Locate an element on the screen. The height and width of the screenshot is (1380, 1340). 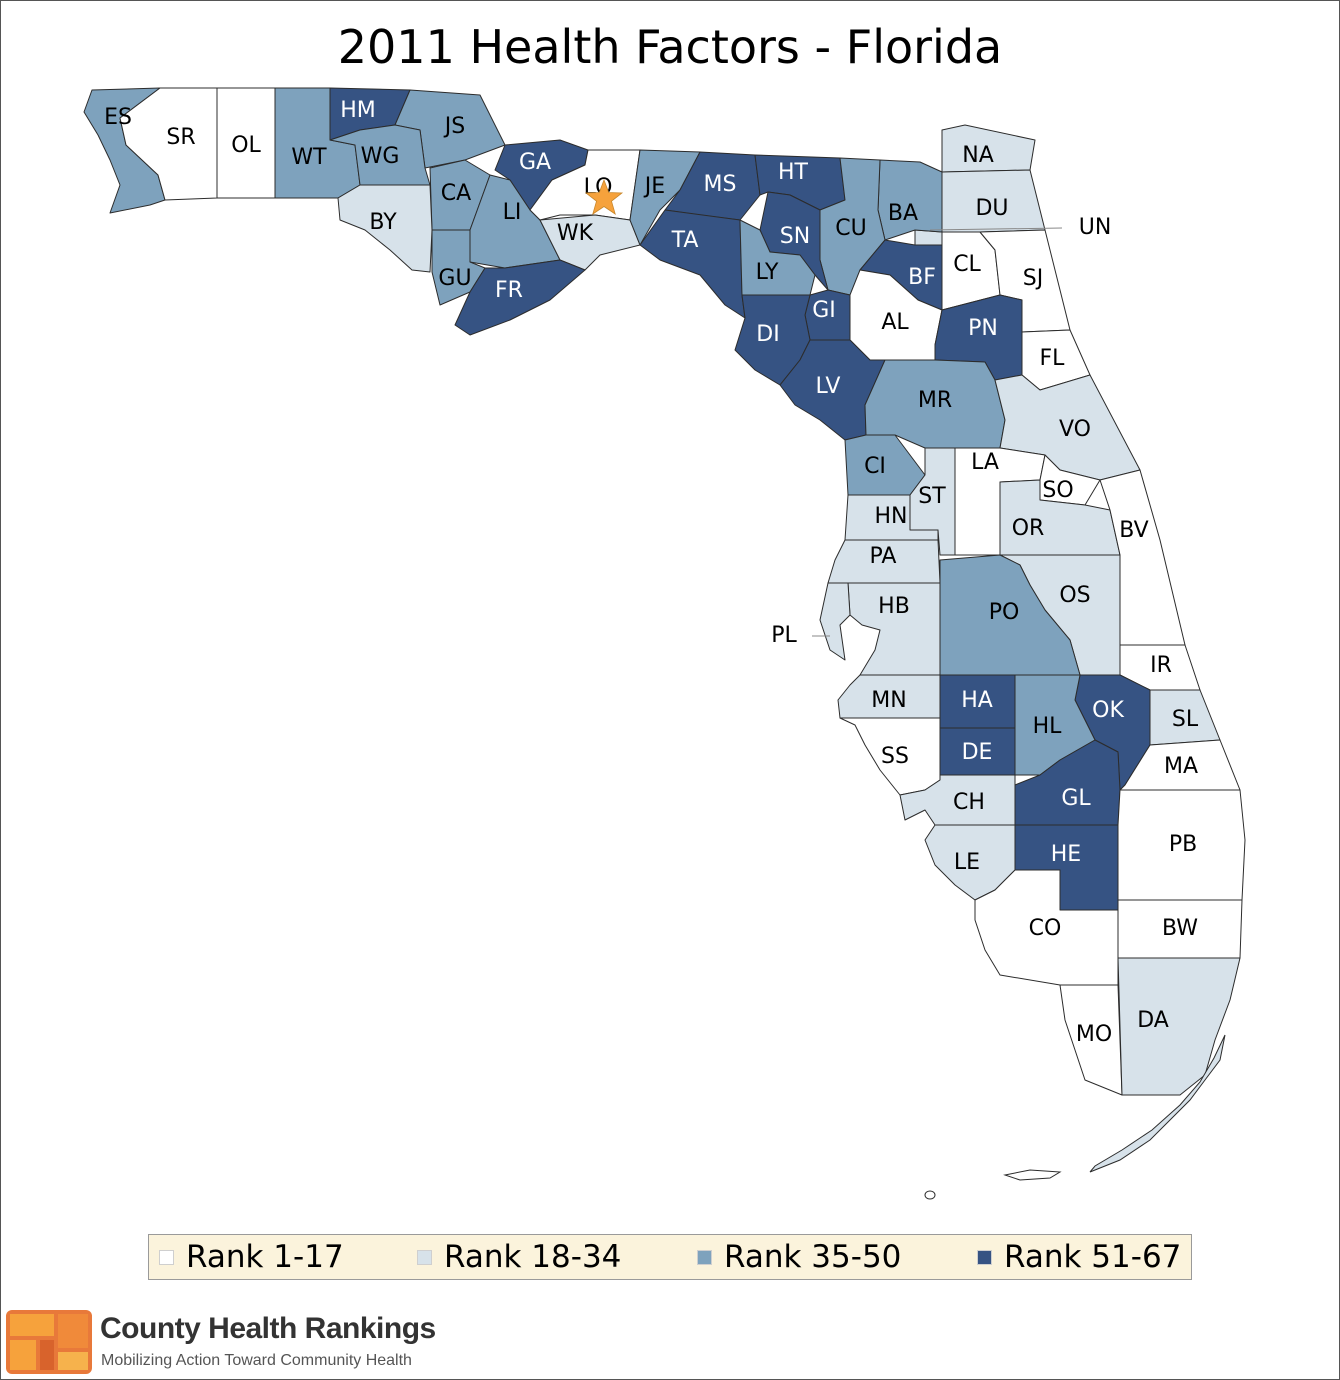
county-label-HA: HA is located at coordinates (977, 700).